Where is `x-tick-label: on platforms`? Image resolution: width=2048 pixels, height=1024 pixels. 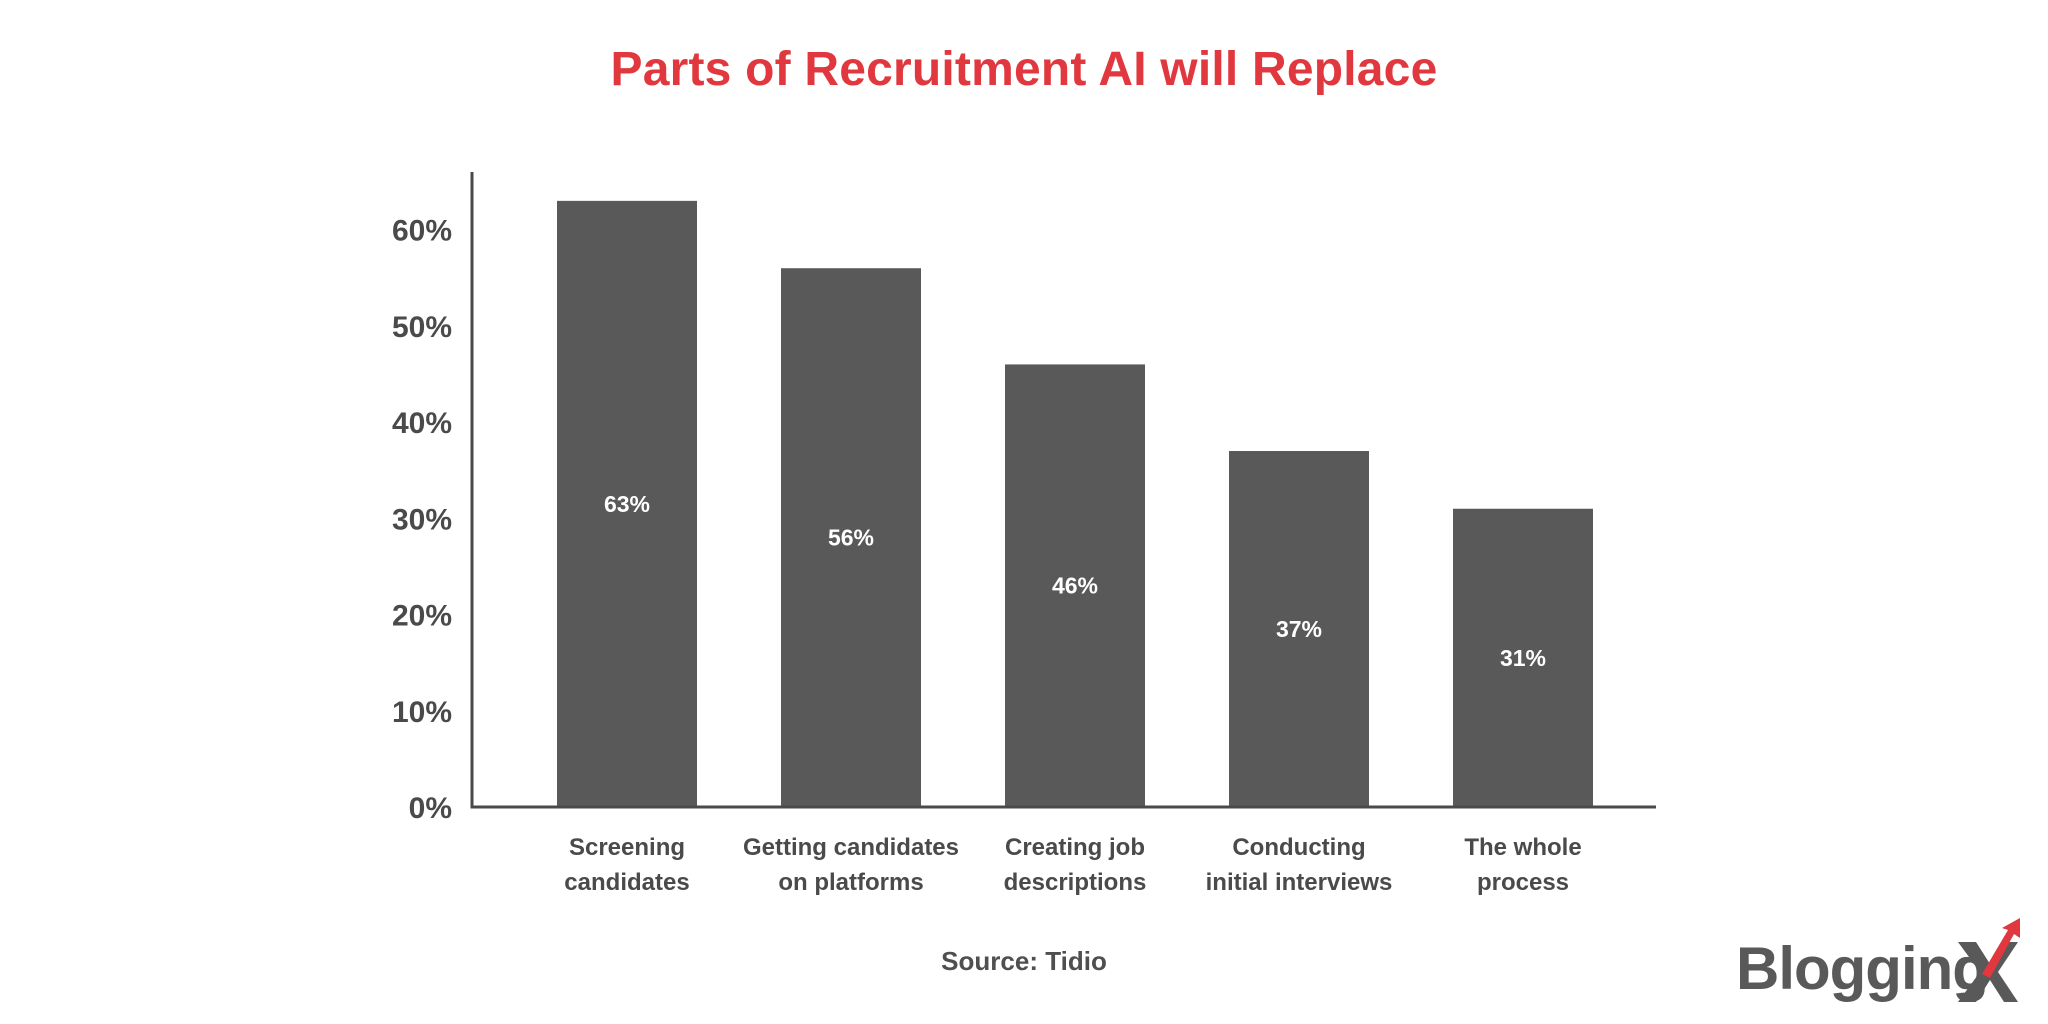
x-tick-label: on platforms is located at coordinates (850, 882).